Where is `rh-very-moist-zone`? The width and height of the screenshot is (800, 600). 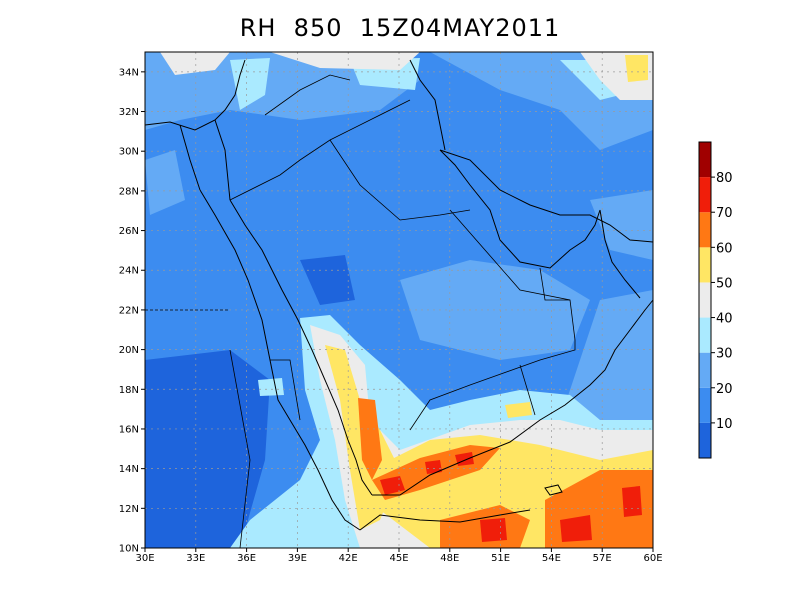 rh-very-moist-zone is located at coordinates (370, 439).